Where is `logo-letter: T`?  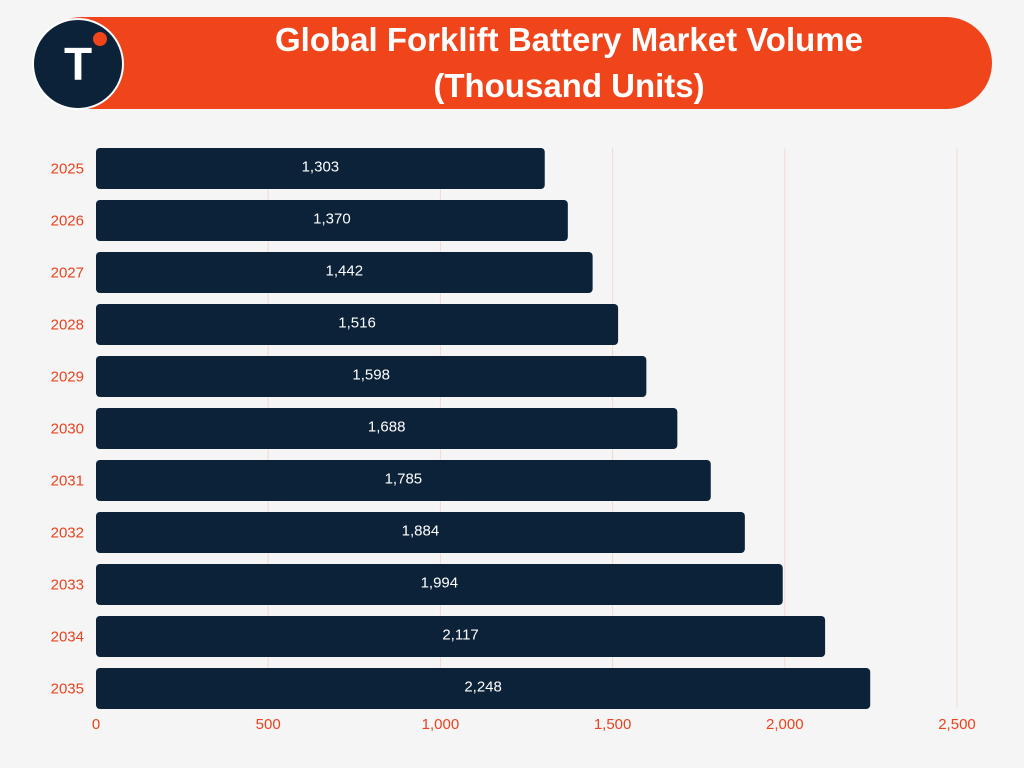
logo-letter: T is located at coordinates (78, 64).